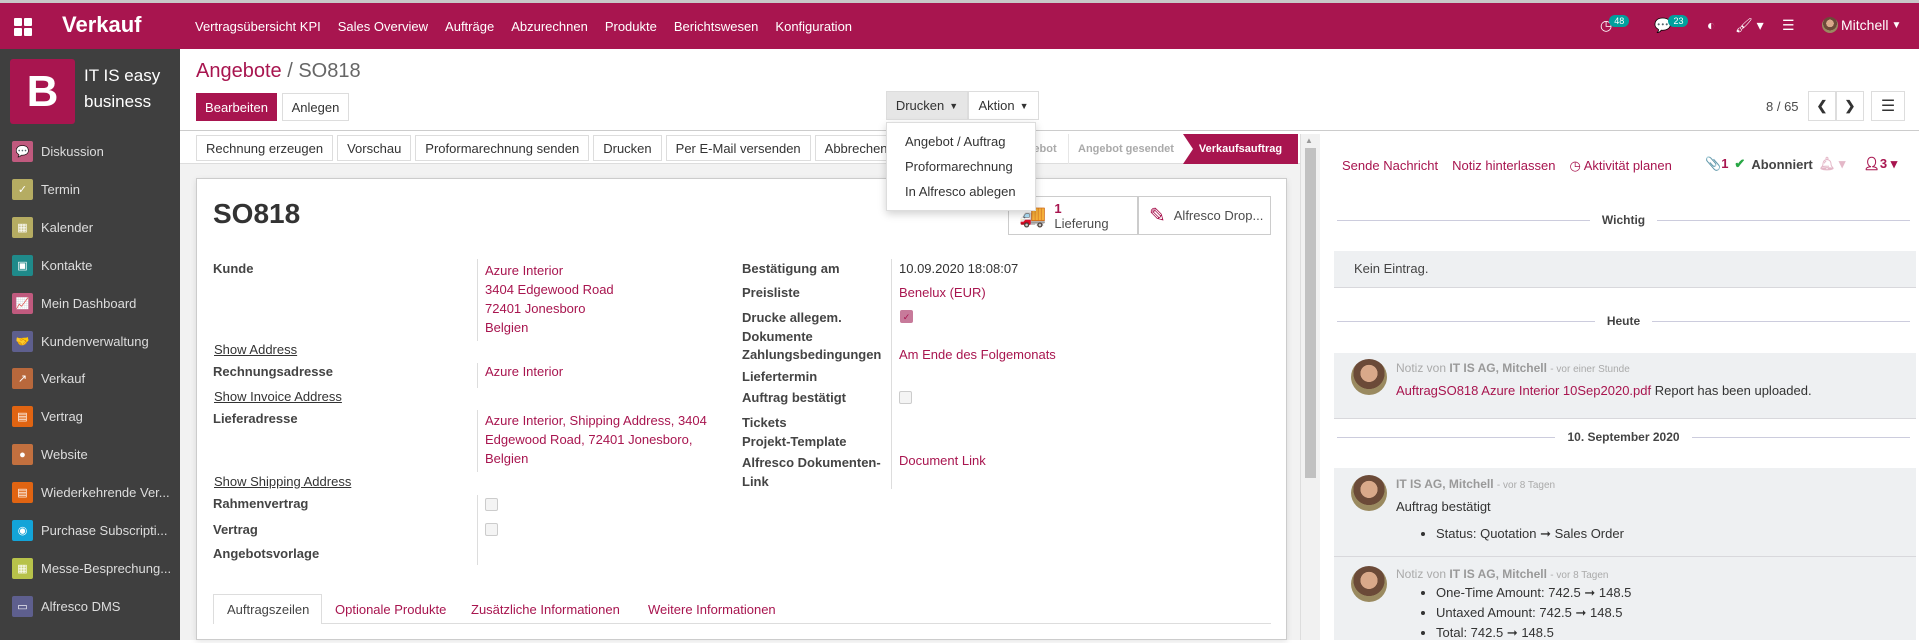 This screenshot has width=1919, height=643. I want to click on payment-terms-value: Am Ende des Folgemonats, so click(977, 354).